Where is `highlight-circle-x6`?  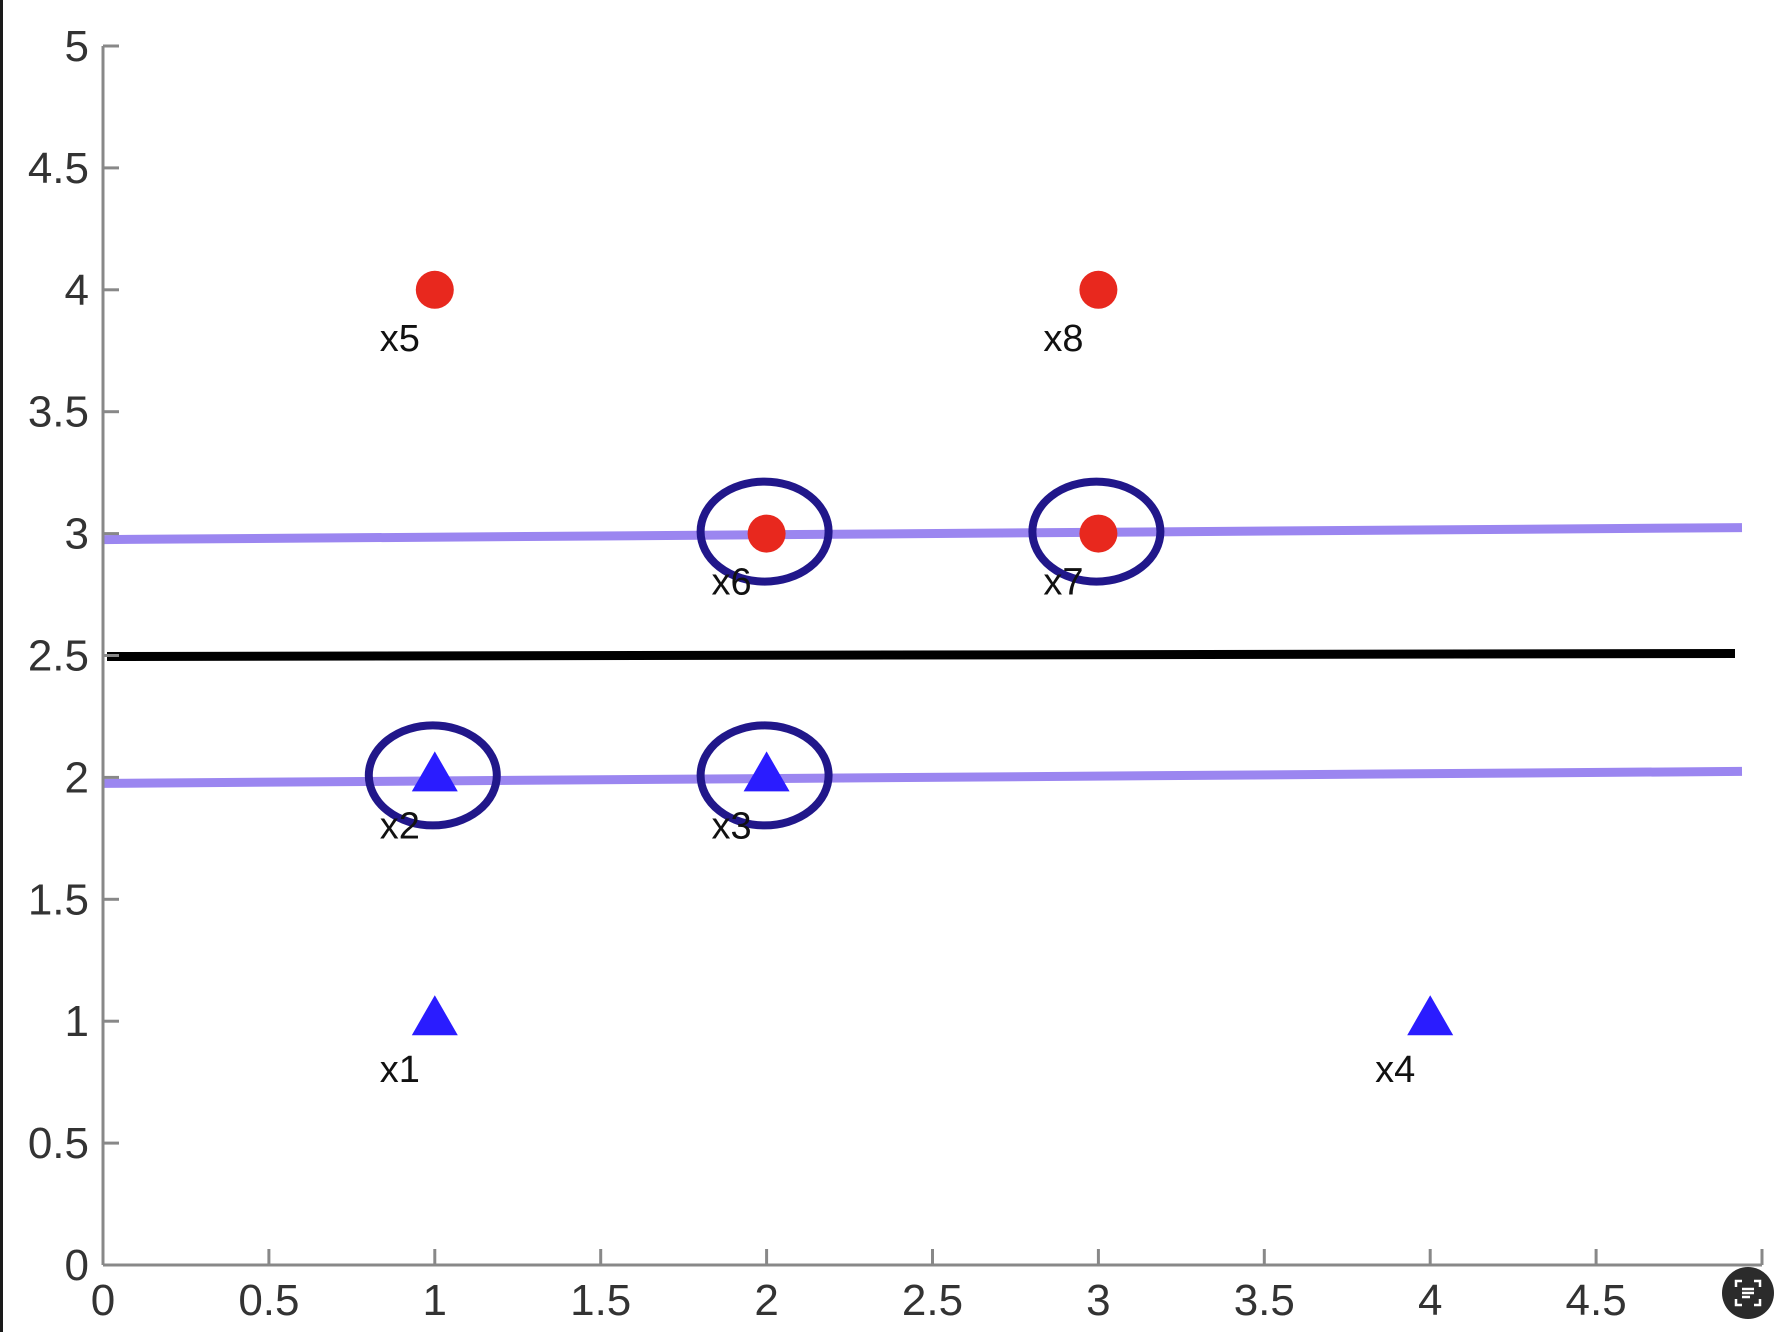
highlight-circle-x6 is located at coordinates (764, 531).